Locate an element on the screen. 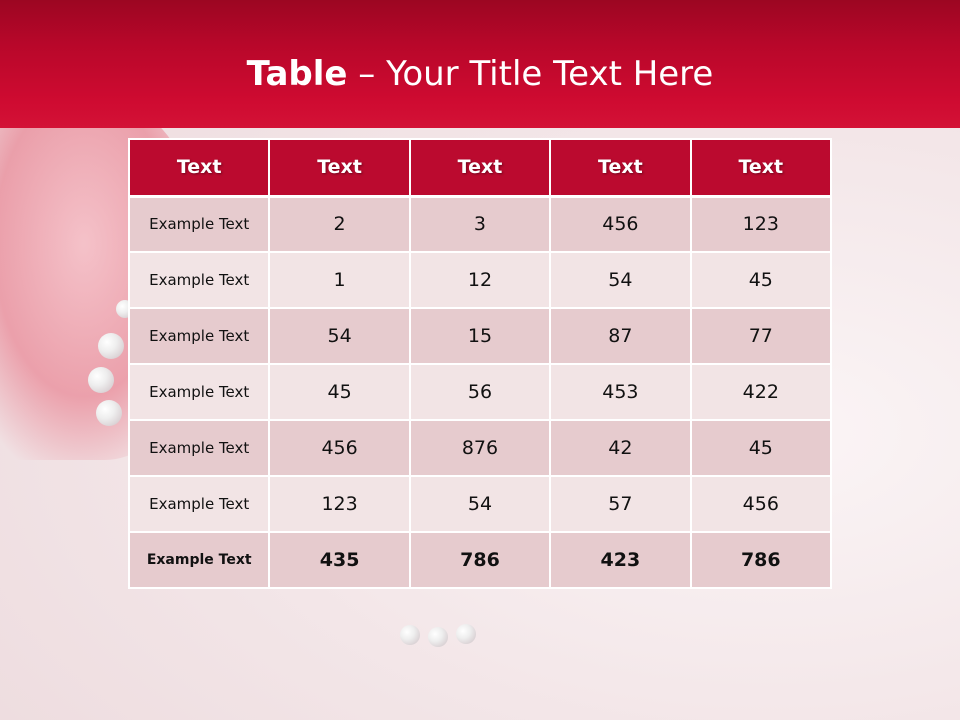  table-row: Example Text 1 12 54 45 is located at coordinates (480, 280).